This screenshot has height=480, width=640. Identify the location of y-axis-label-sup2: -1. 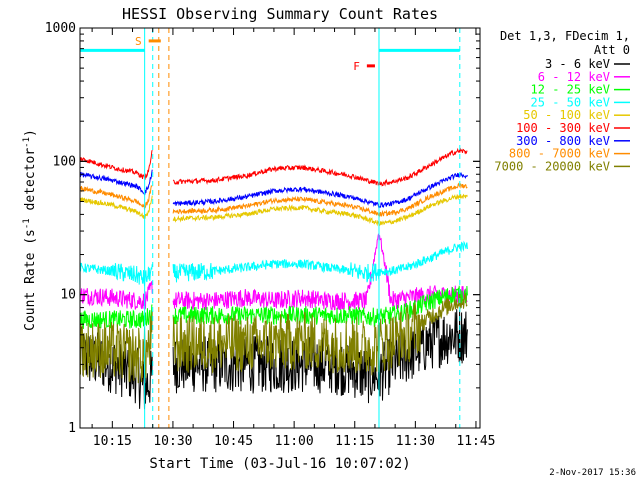
(27, 142).